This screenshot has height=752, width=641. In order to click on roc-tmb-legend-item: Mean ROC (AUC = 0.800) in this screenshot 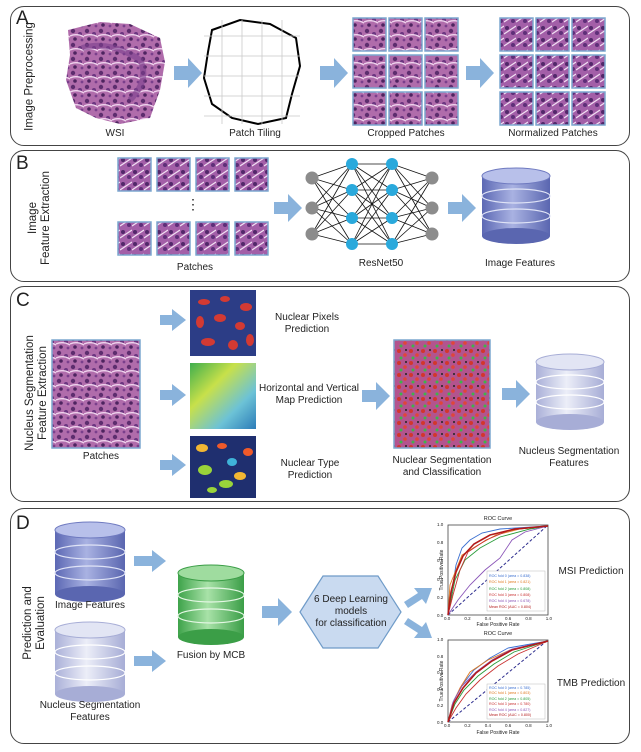, I will do `click(510, 715)`.